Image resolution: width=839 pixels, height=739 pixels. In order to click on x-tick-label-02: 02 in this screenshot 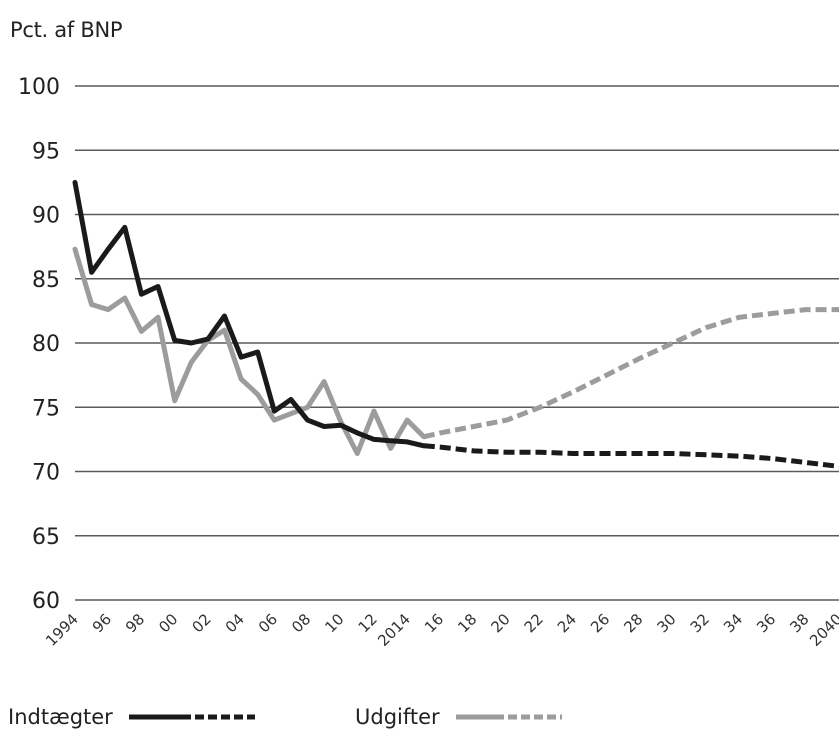, I will do `click(201, 623)`.